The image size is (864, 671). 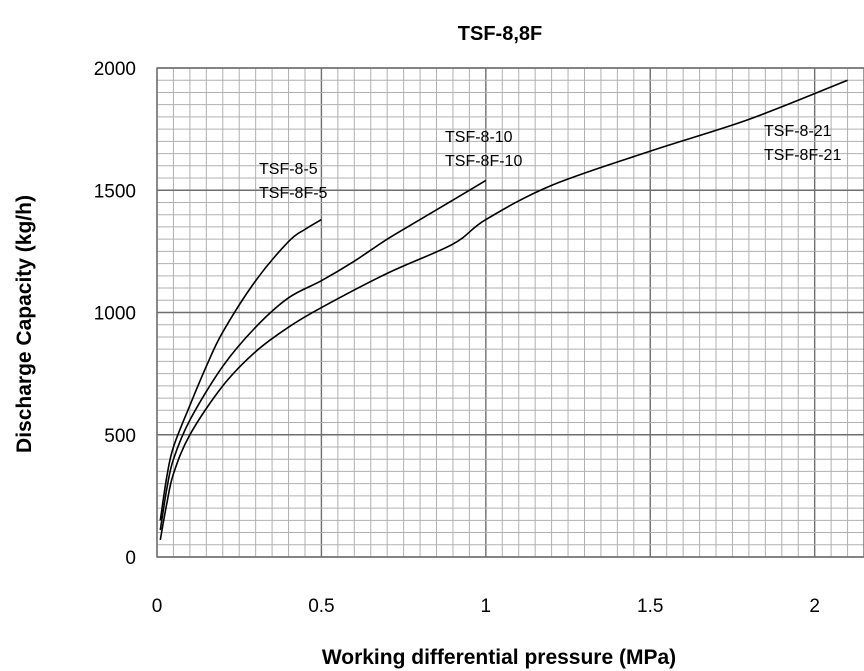 What do you see at coordinates (479, 137) in the screenshot?
I see `series-label-2-line-1: TSF-8-10` at bounding box center [479, 137].